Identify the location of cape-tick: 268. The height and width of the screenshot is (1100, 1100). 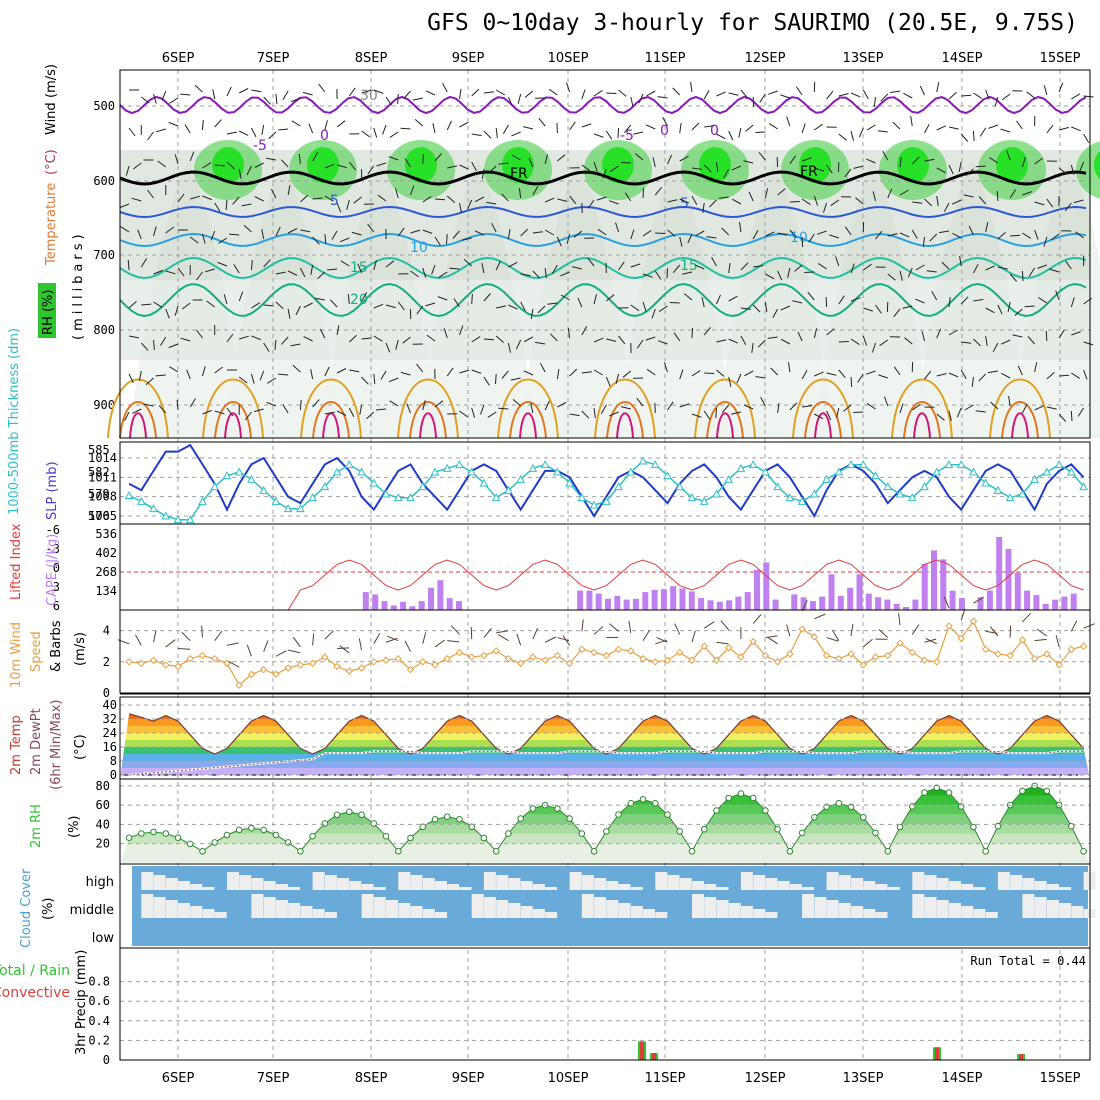
(106, 572).